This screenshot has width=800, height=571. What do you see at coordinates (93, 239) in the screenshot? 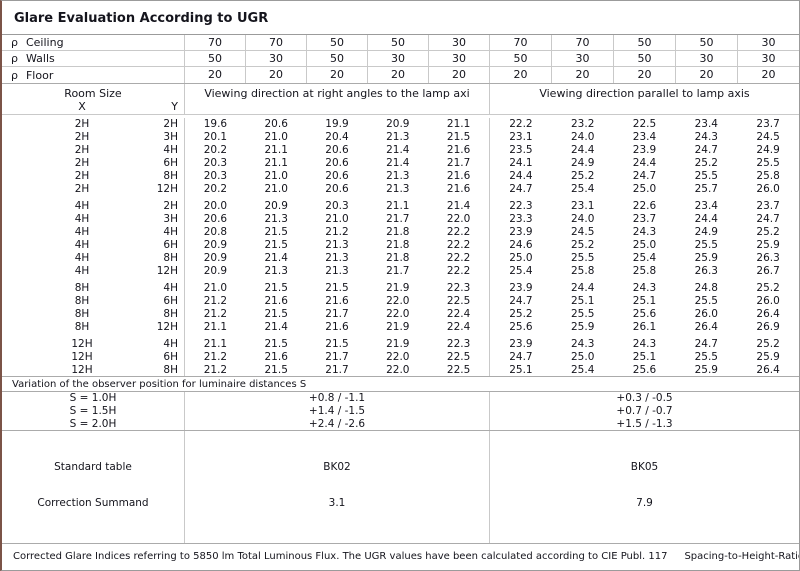
I see `room-size-block: 4H 2H 4H 3H 4H 4H 4H 6H 4H 8H 4H 12H` at bounding box center [93, 239].